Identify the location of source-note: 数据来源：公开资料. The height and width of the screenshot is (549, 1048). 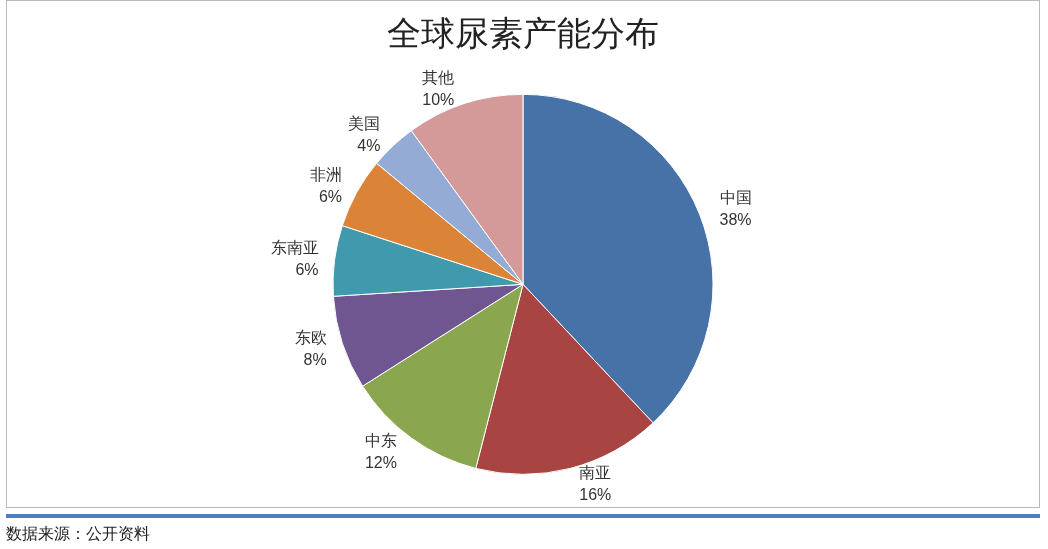
(523, 529).